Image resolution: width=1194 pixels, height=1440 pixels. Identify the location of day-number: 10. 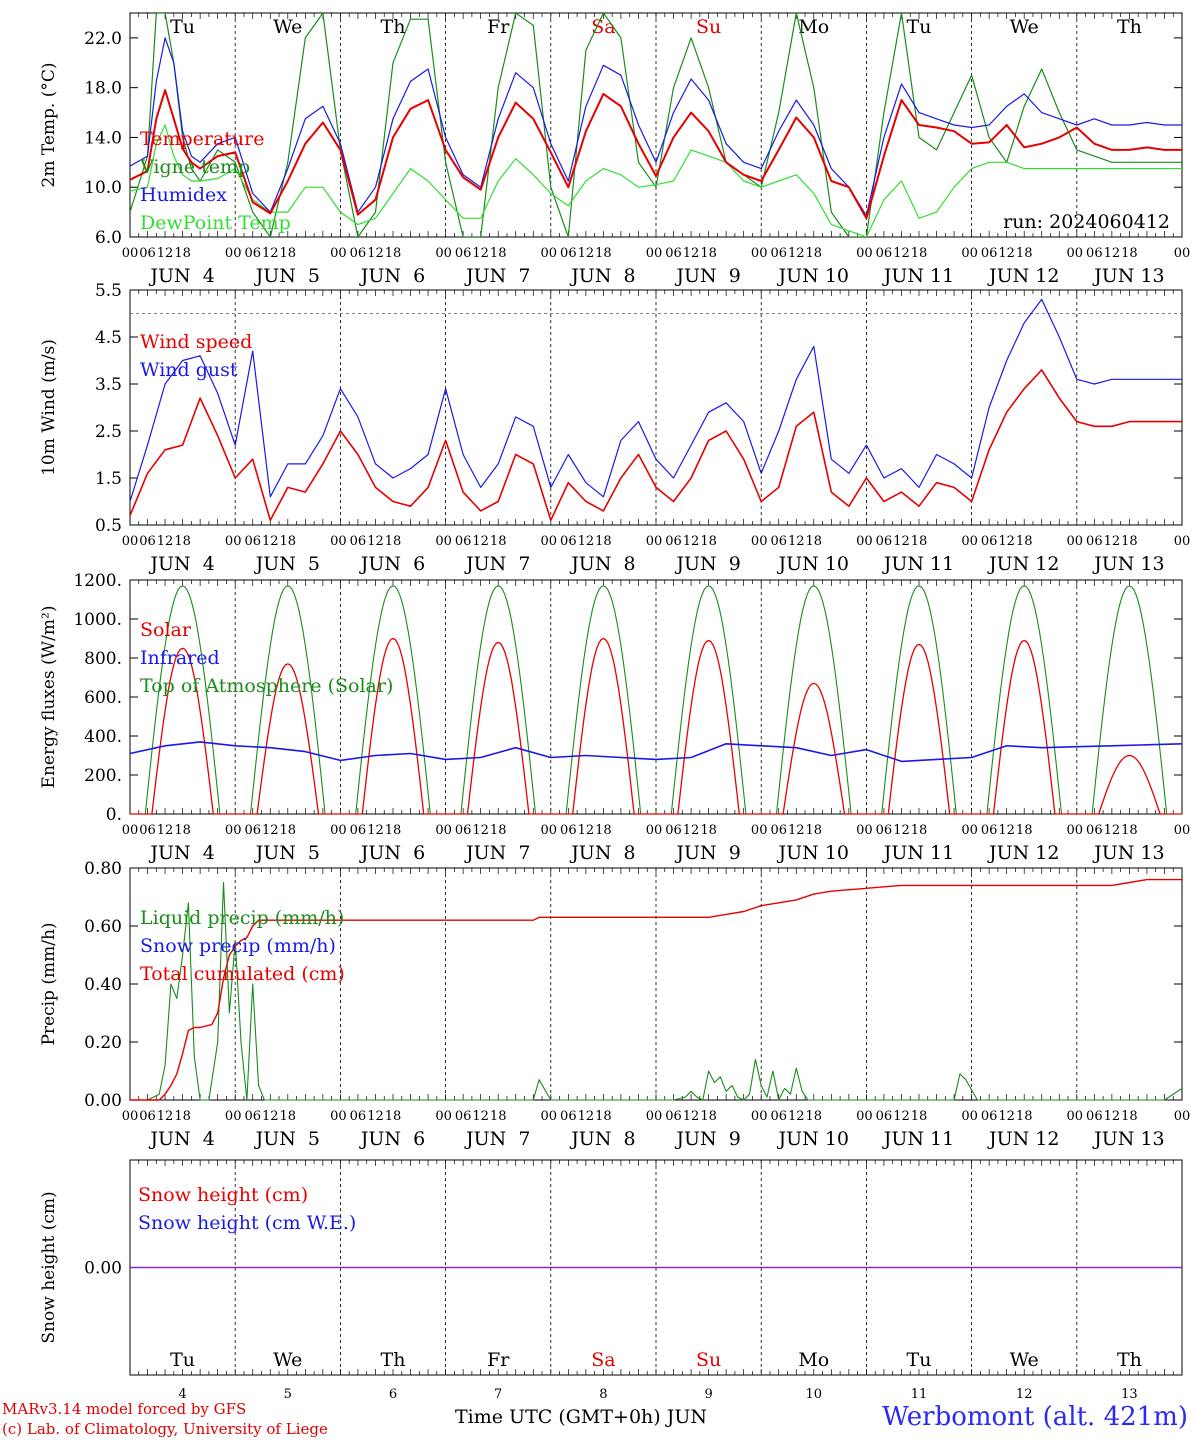
(814, 1394).